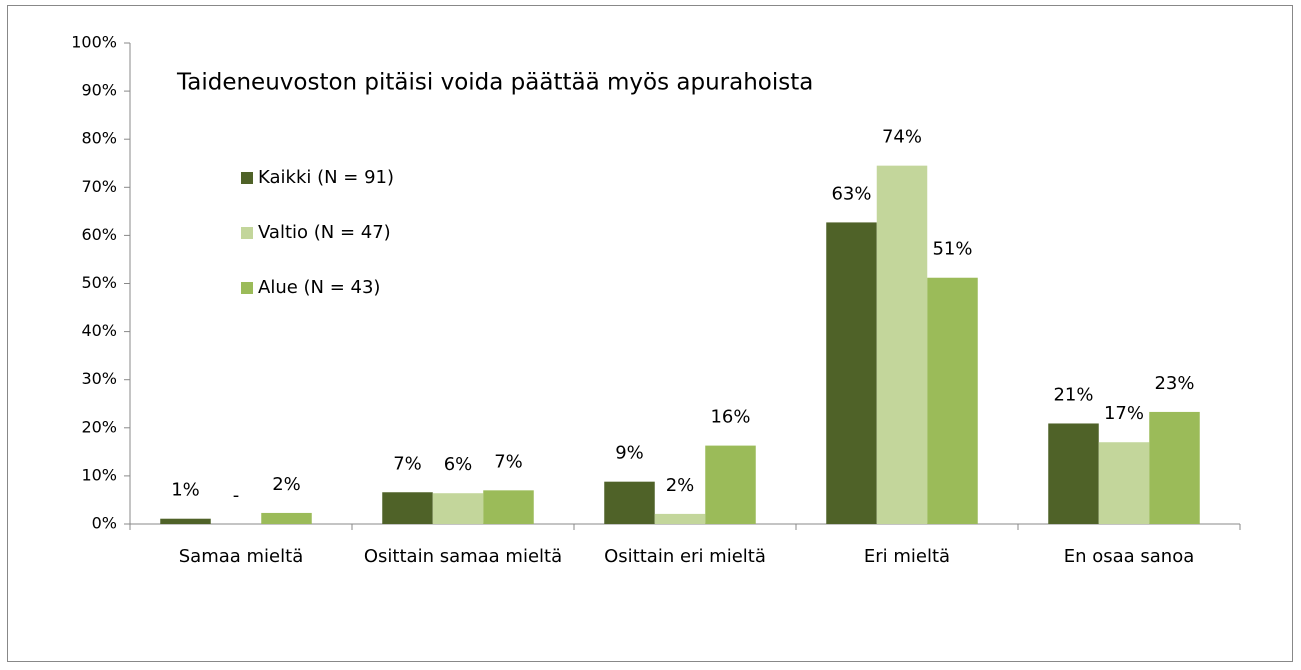 Image resolution: width=1301 pixels, height=670 pixels. What do you see at coordinates (730, 417) in the screenshot?
I see `data-label: 16%` at bounding box center [730, 417].